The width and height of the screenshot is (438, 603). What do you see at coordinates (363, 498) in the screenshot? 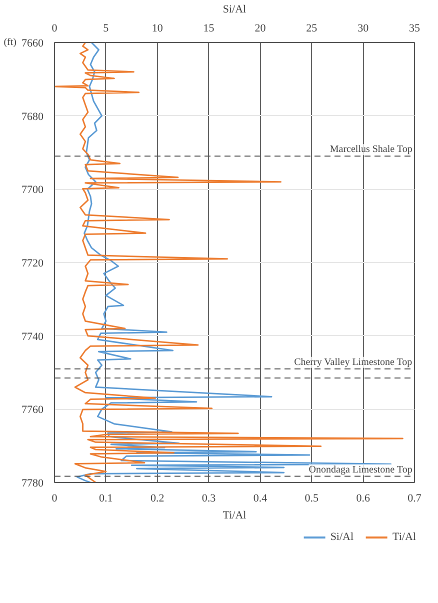
I see `x-tick-label: 0.6` at bounding box center [363, 498].